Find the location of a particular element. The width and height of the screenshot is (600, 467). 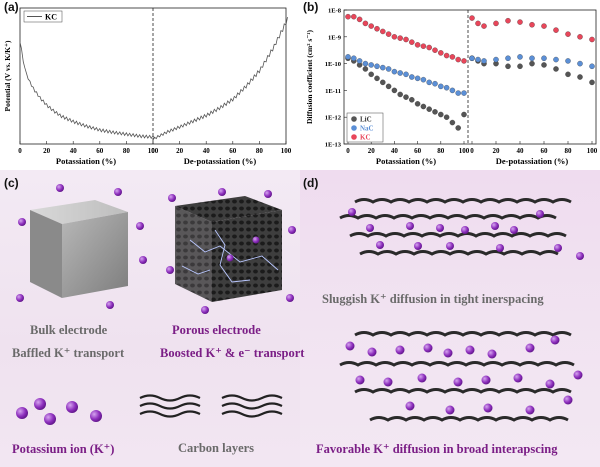

chart-b-left-tick-label-40: 40 is located at coordinates (395, 151).